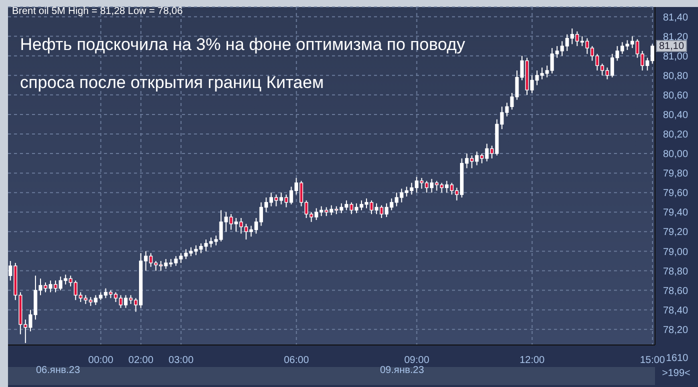  Describe the element at coordinates (677, 358) in the screenshot. I see `text: 1610` at that location.